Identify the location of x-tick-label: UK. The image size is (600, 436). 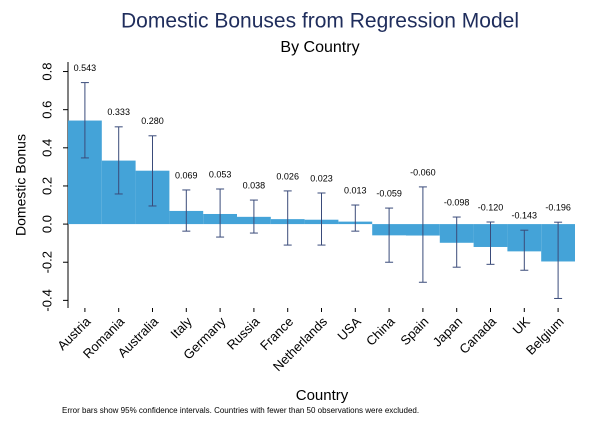
(521, 326).